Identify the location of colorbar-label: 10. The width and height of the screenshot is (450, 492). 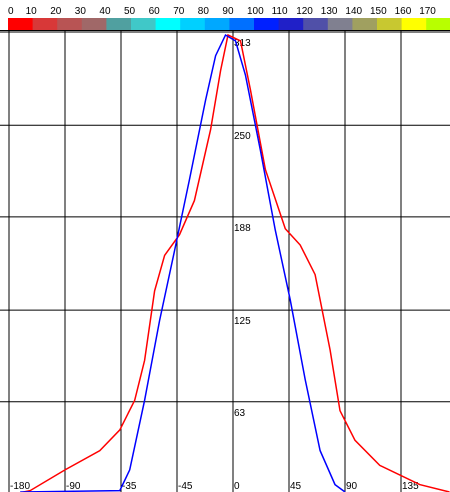
(32, 11).